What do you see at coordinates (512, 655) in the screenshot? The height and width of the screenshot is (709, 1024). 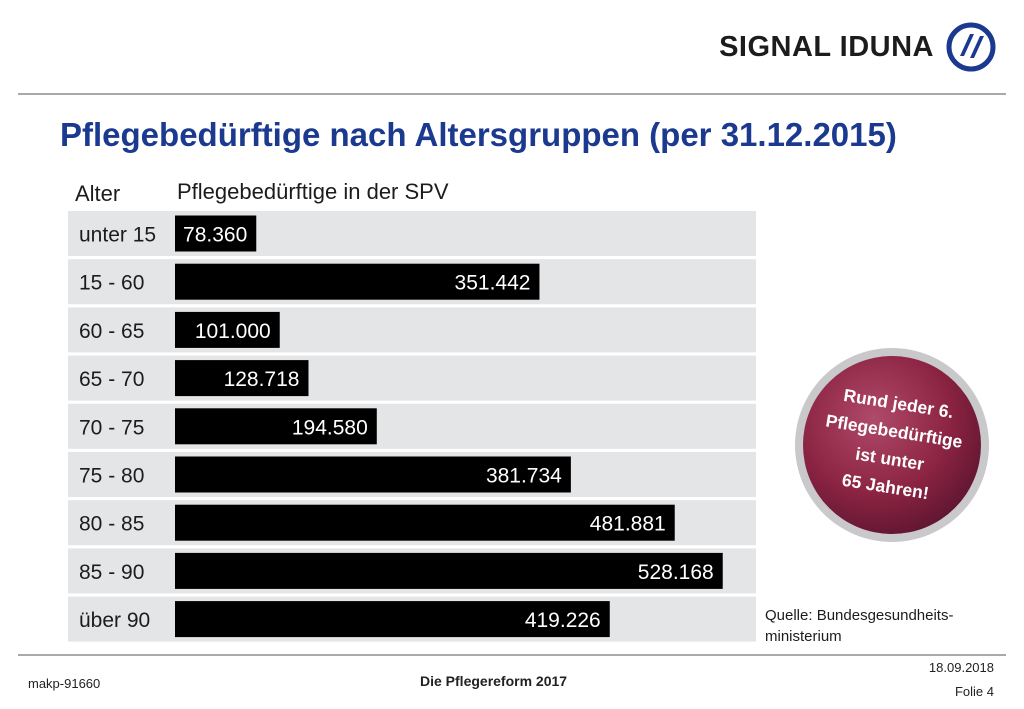 I see `footer-divider` at bounding box center [512, 655].